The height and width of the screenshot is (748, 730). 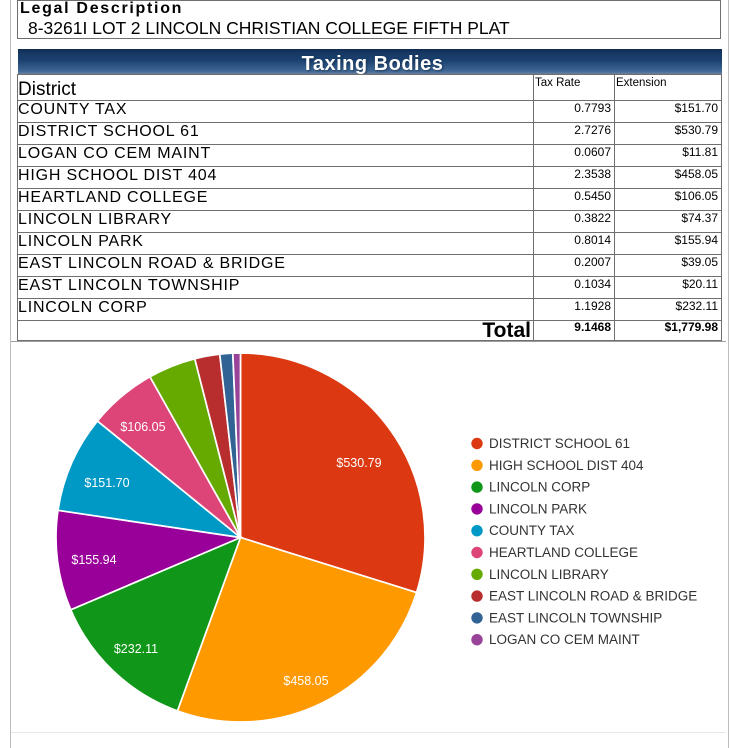 I want to click on svg-text: LOGAN CO CEM MAINT, so click(x=564, y=639).